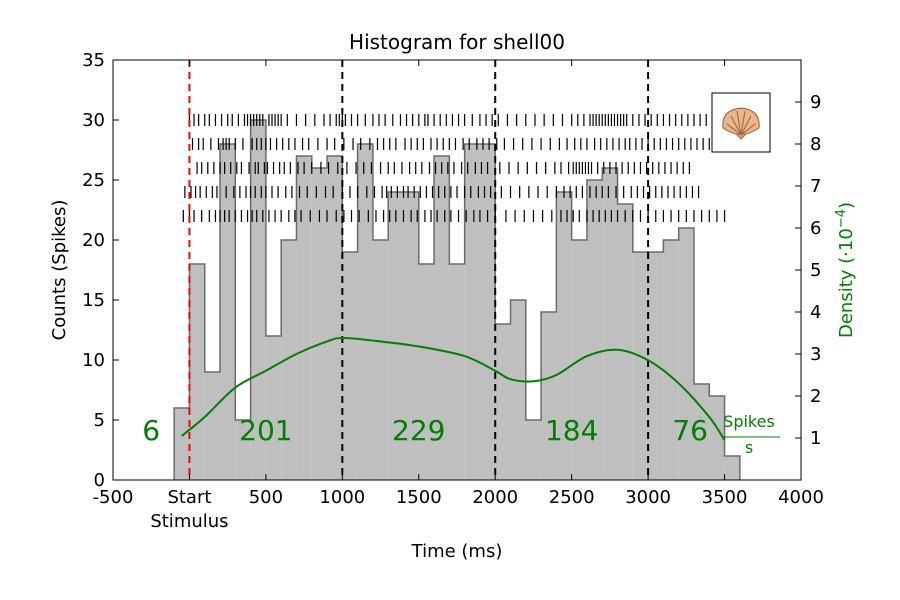 The image size is (900, 600). What do you see at coordinates (846, 283) in the screenshot?
I see `y2-axis-label-main: Density (·10` at bounding box center [846, 283].